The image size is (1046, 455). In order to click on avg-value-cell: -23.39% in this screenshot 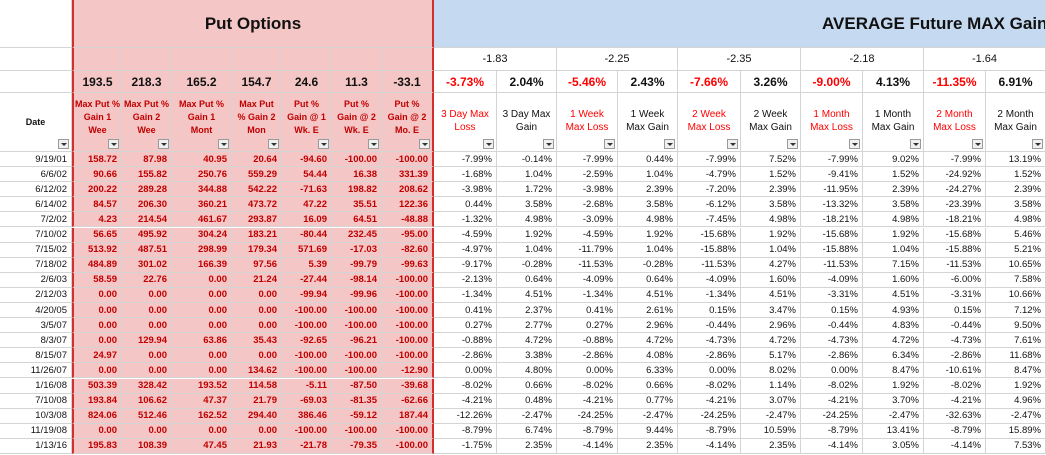, I will do `click(955, 205)`.